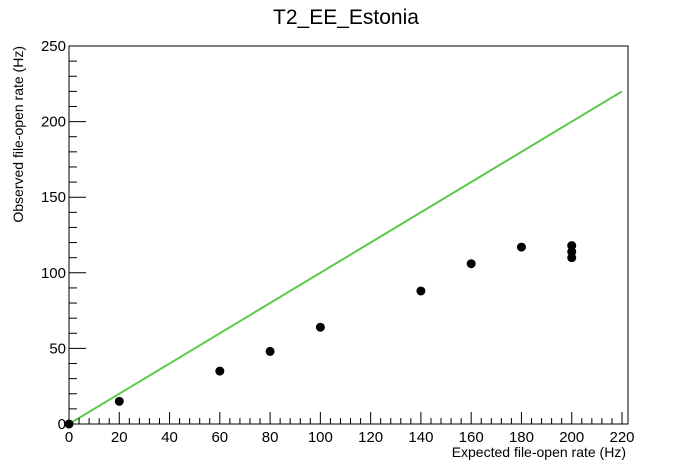 Image resolution: width=696 pixels, height=472 pixels. What do you see at coordinates (169, 437) in the screenshot?
I see `x-tick-label: 40` at bounding box center [169, 437].